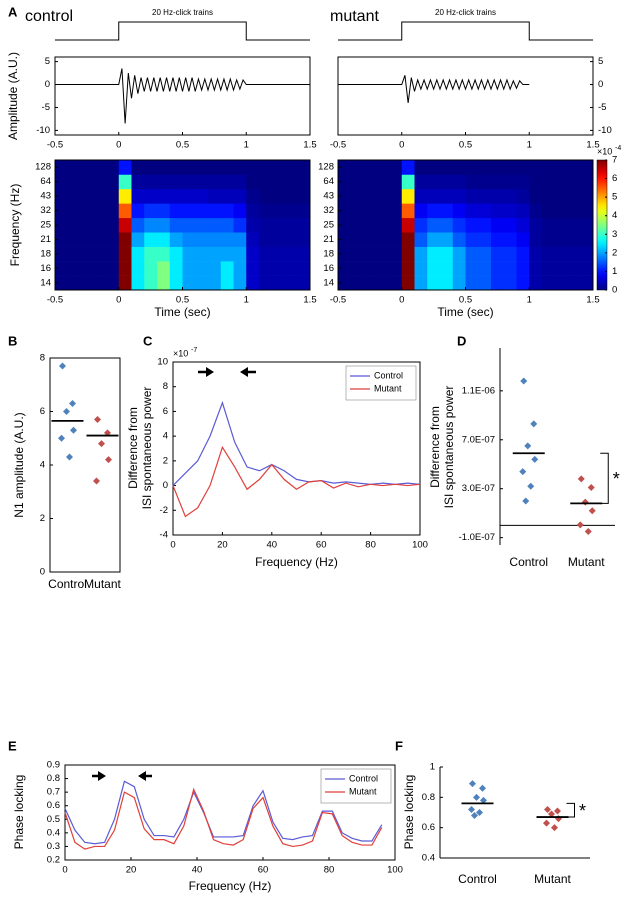 The image size is (640, 907). Describe the element at coordinates (570, 810) in the screenshot. I see `significance-bracket` at that location.